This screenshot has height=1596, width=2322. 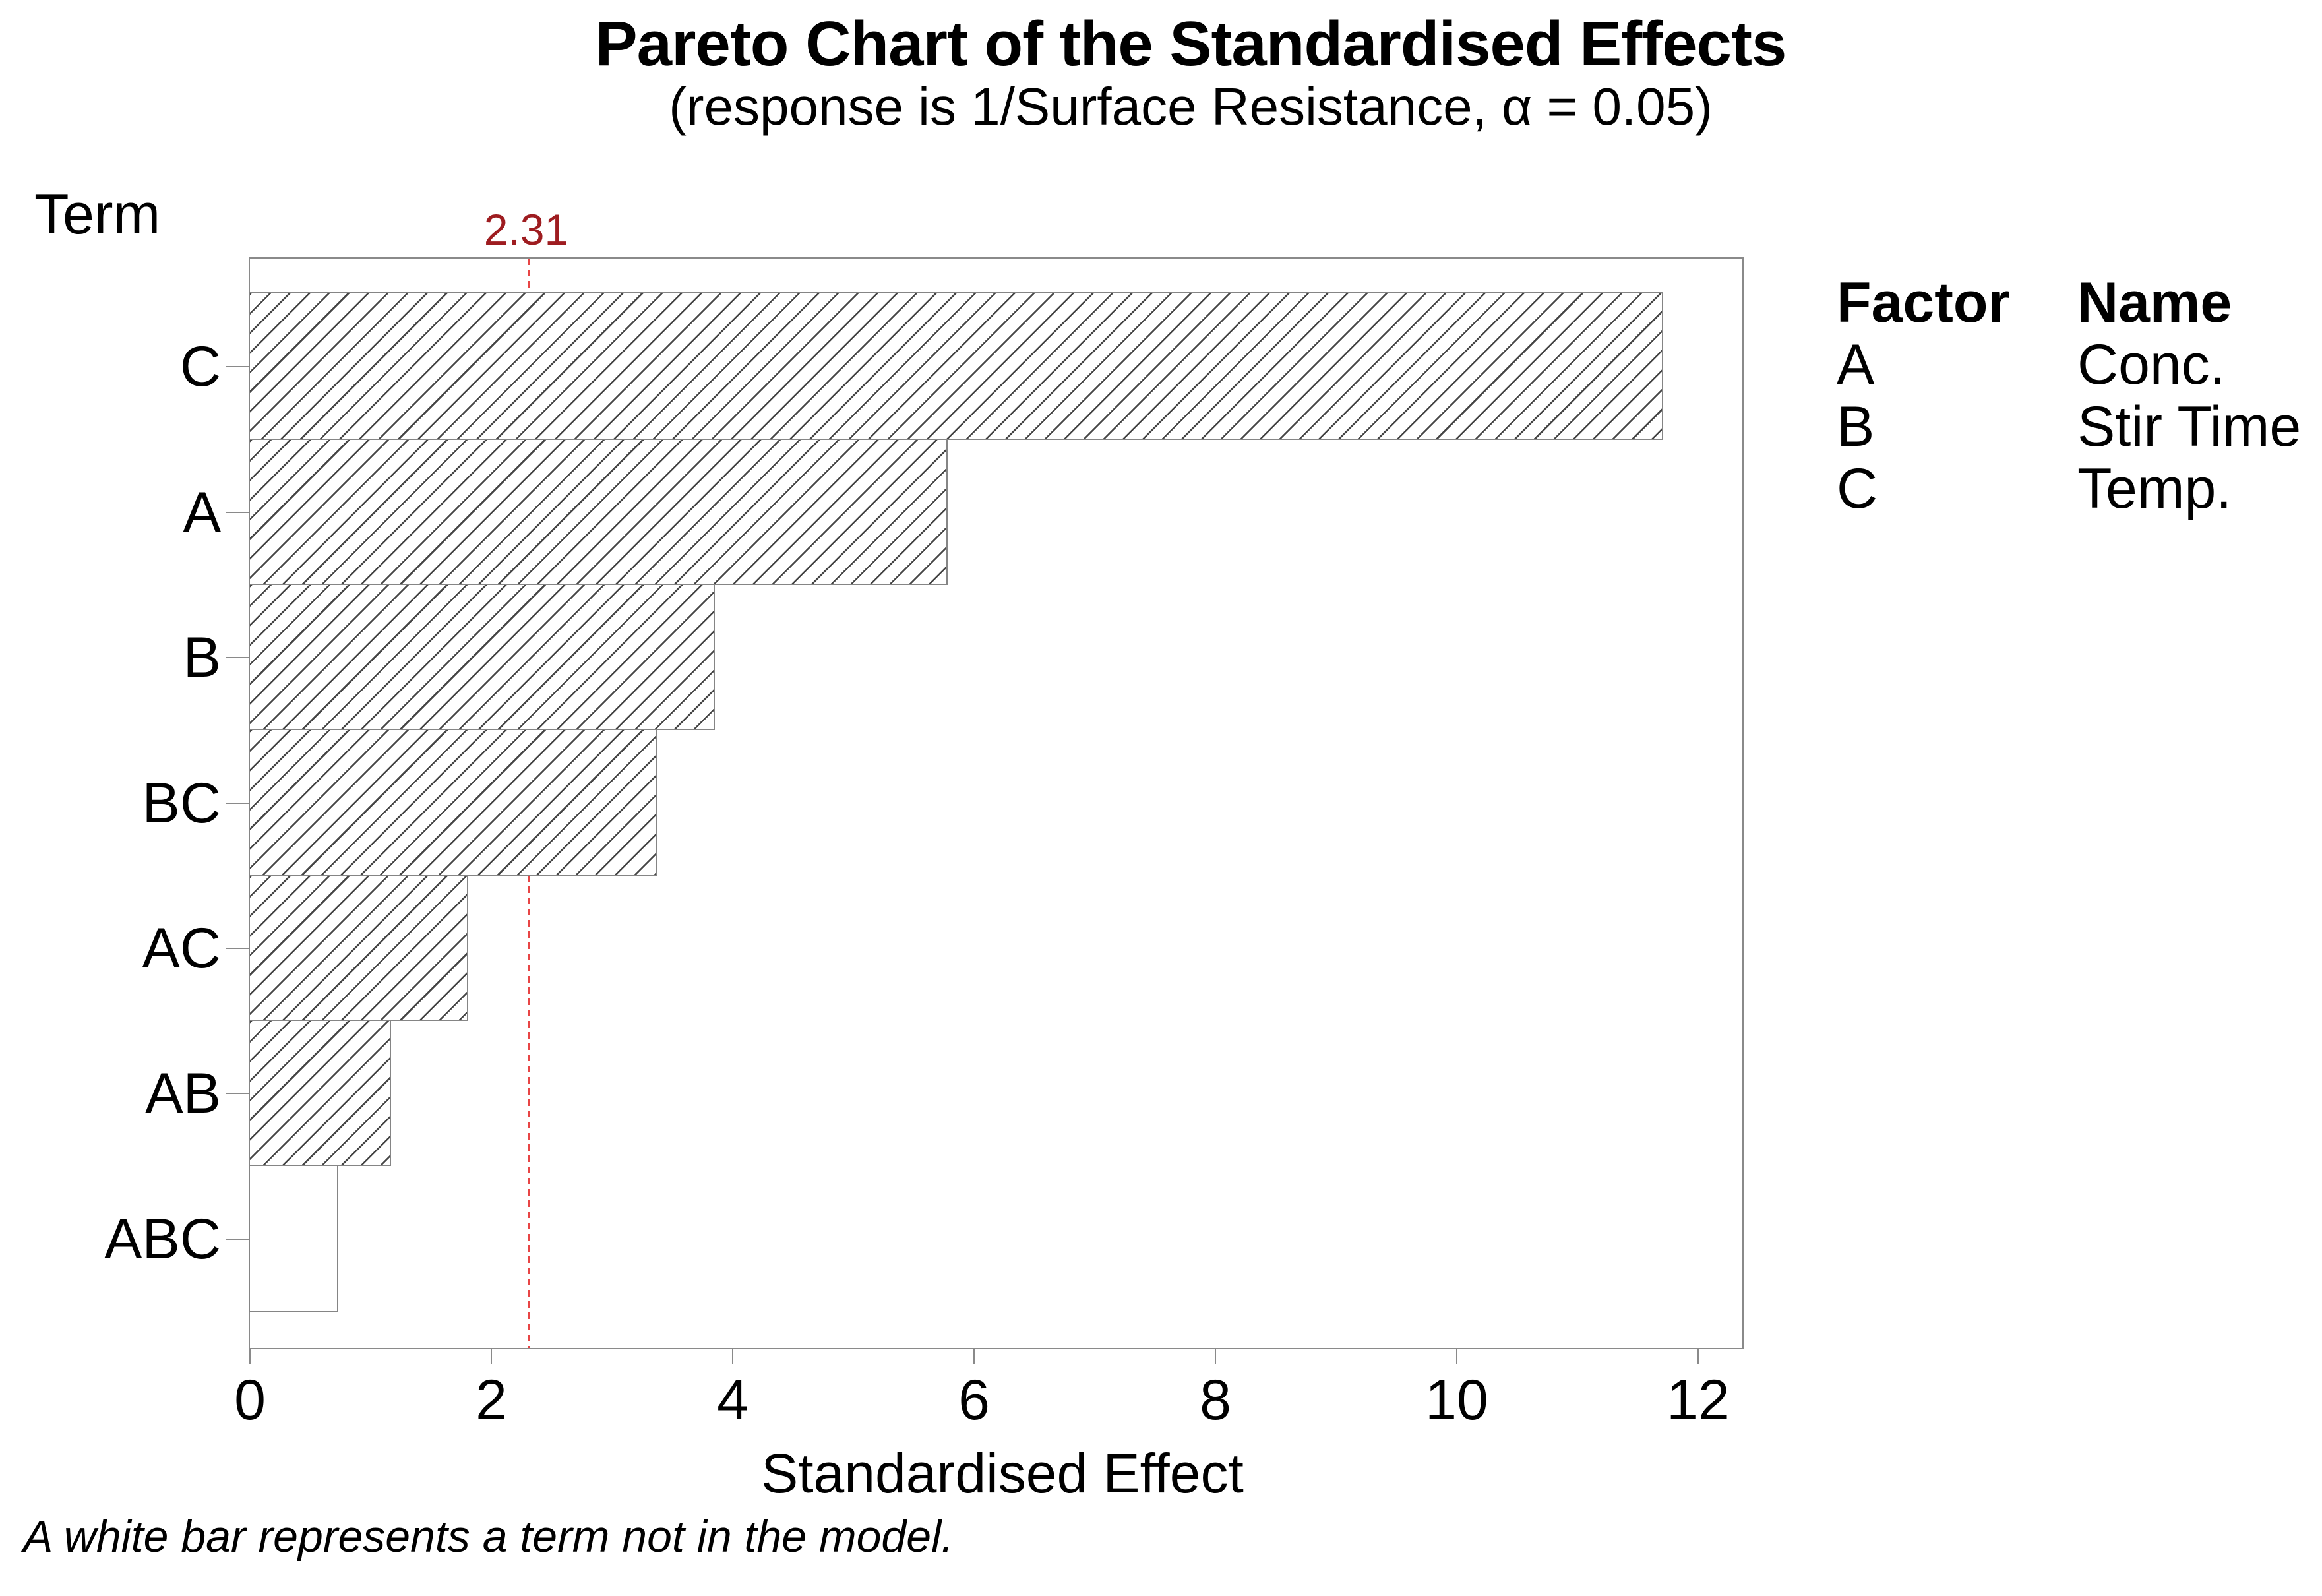 I want to click on reference-line-label: 2.31, so click(x=526, y=229).